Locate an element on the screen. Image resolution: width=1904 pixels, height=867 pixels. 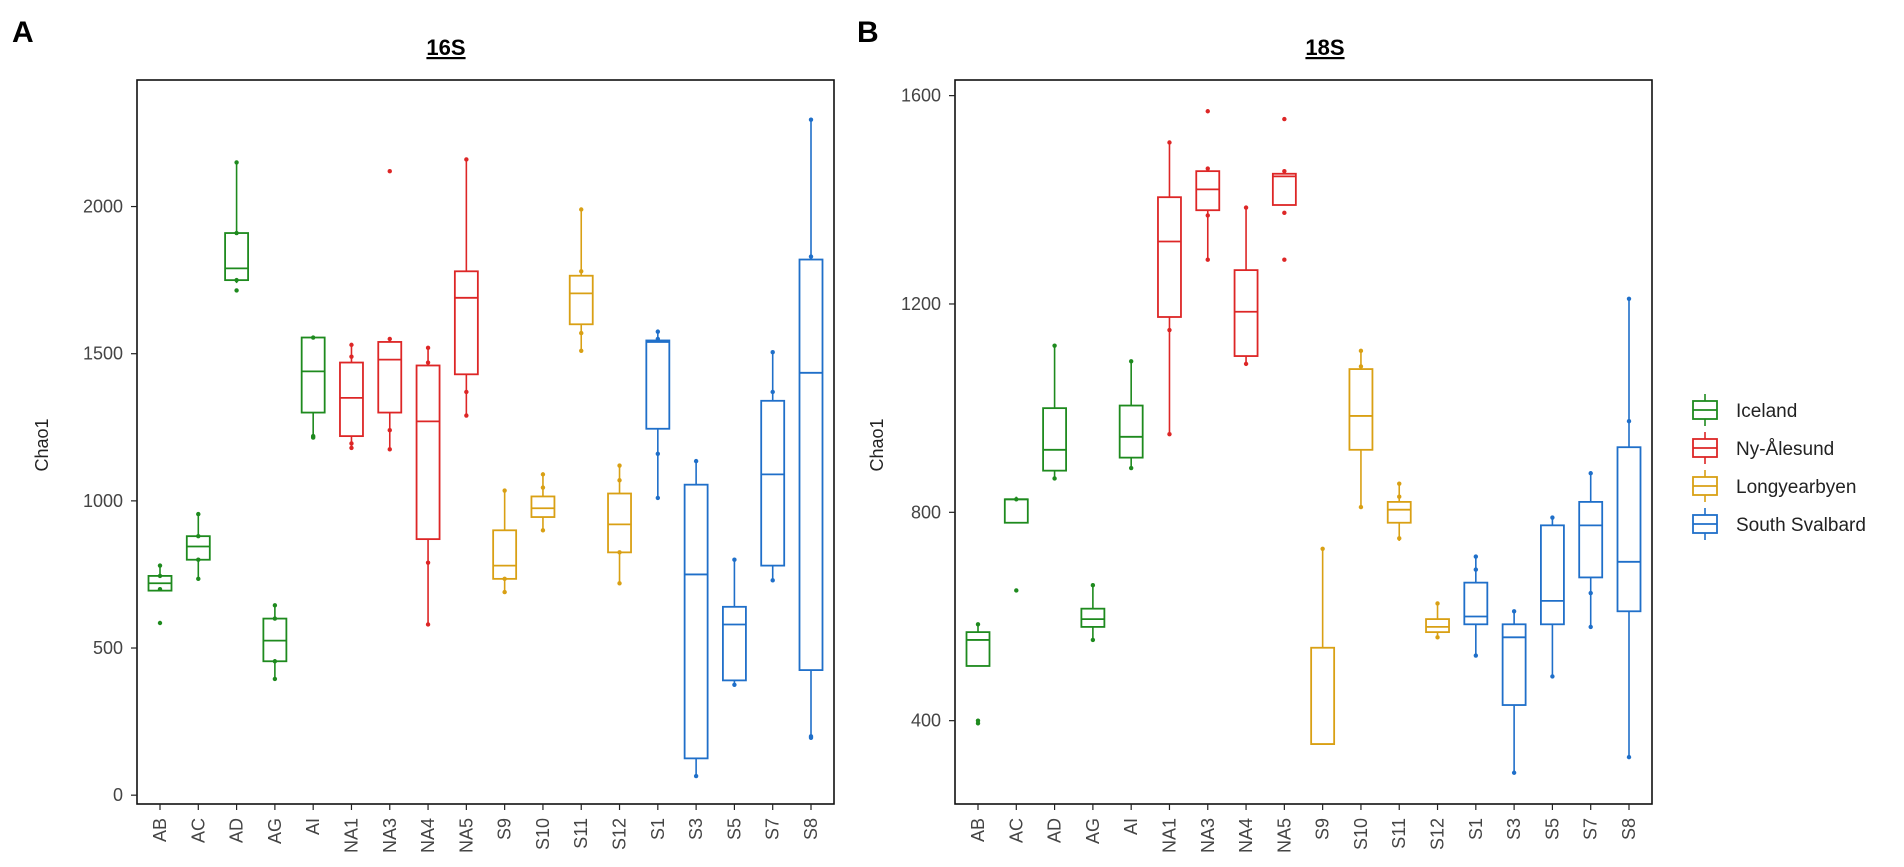
chart-18s-title: 18S is located at coordinates (1324, 47).